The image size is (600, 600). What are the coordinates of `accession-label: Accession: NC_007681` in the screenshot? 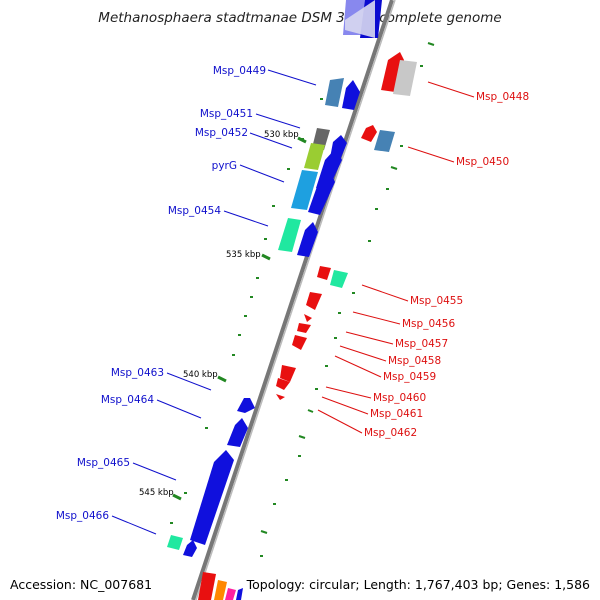 It's located at (81, 584).